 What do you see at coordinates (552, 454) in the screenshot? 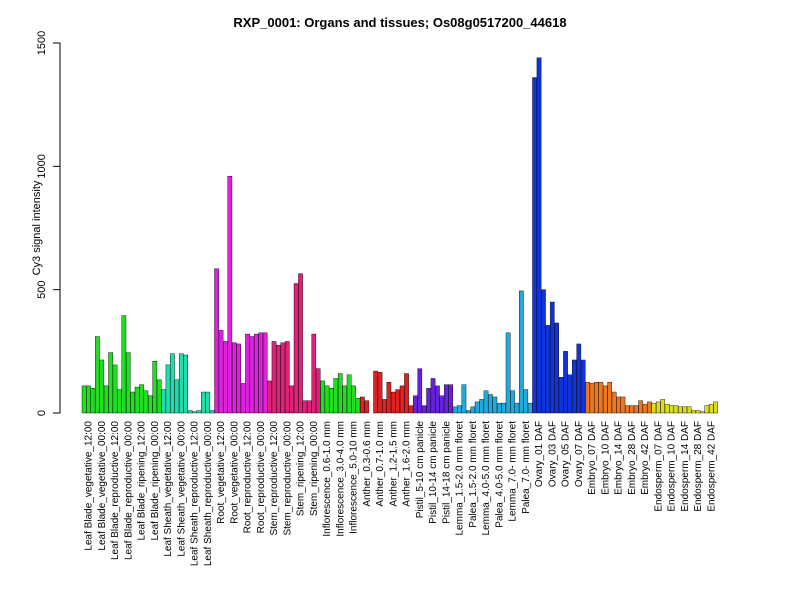
I see `x-category-label: Ovary_03 DAF` at bounding box center [552, 454].